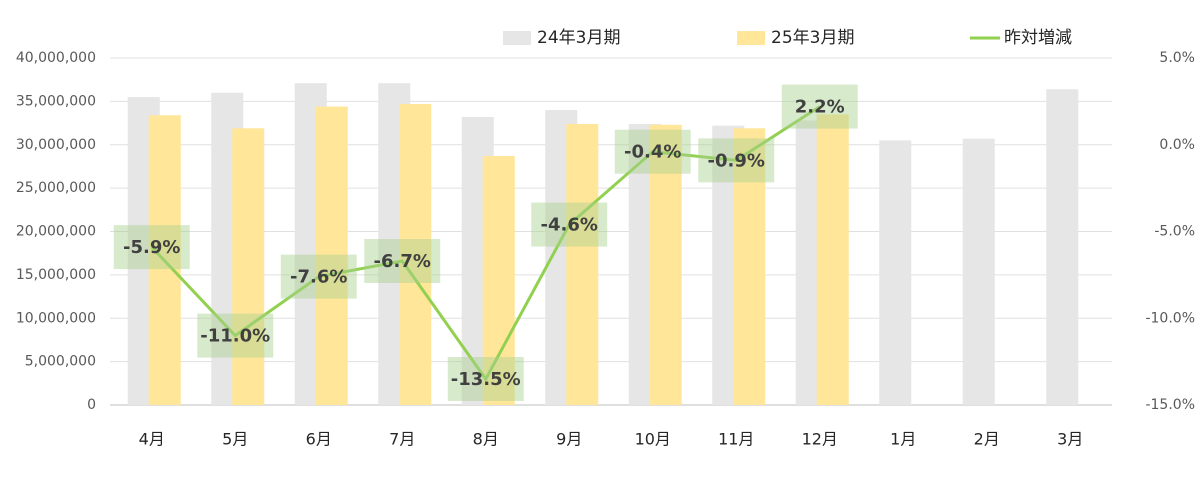 This screenshot has width=1200, height=485. I want to click on data-label: -6.7%, so click(402, 261).